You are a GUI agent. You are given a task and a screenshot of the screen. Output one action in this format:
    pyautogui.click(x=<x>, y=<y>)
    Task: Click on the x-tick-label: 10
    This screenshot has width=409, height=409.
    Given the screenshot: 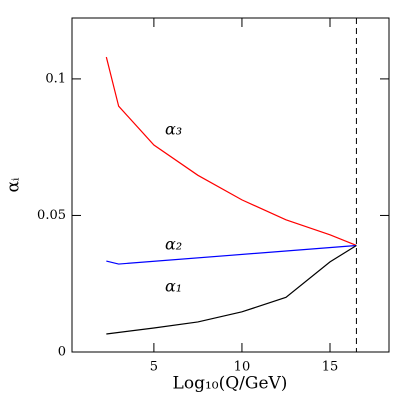 What is the action you would take?
    pyautogui.click(x=242, y=367)
    